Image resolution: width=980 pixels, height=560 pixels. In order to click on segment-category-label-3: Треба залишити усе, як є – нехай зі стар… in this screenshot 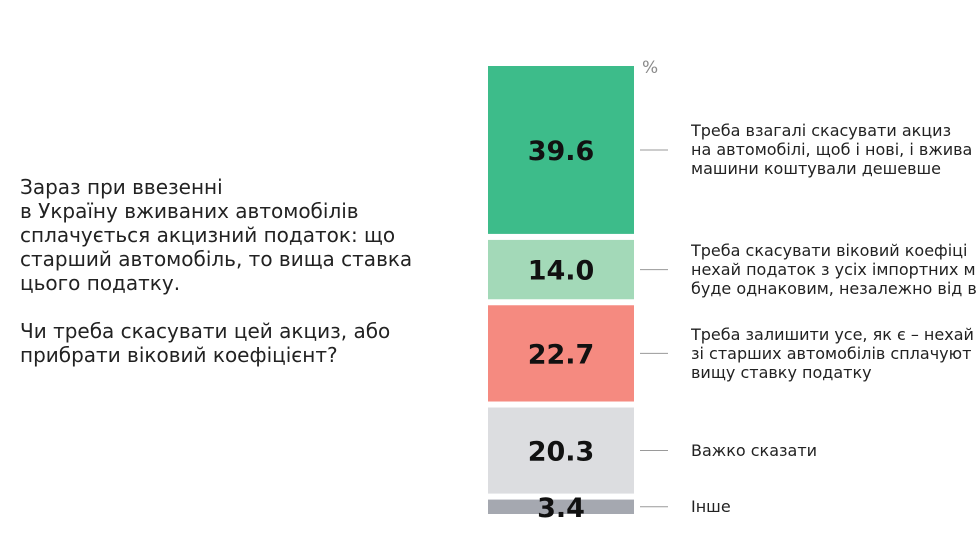, I will do `click(832, 353)`.